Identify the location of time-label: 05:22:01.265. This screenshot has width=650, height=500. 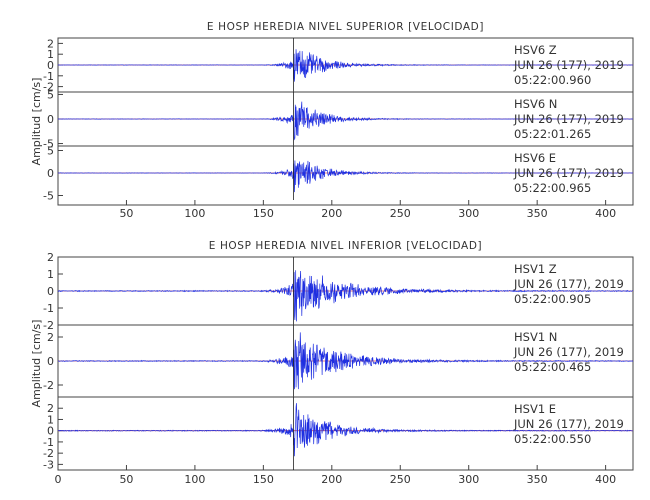
(552, 134).